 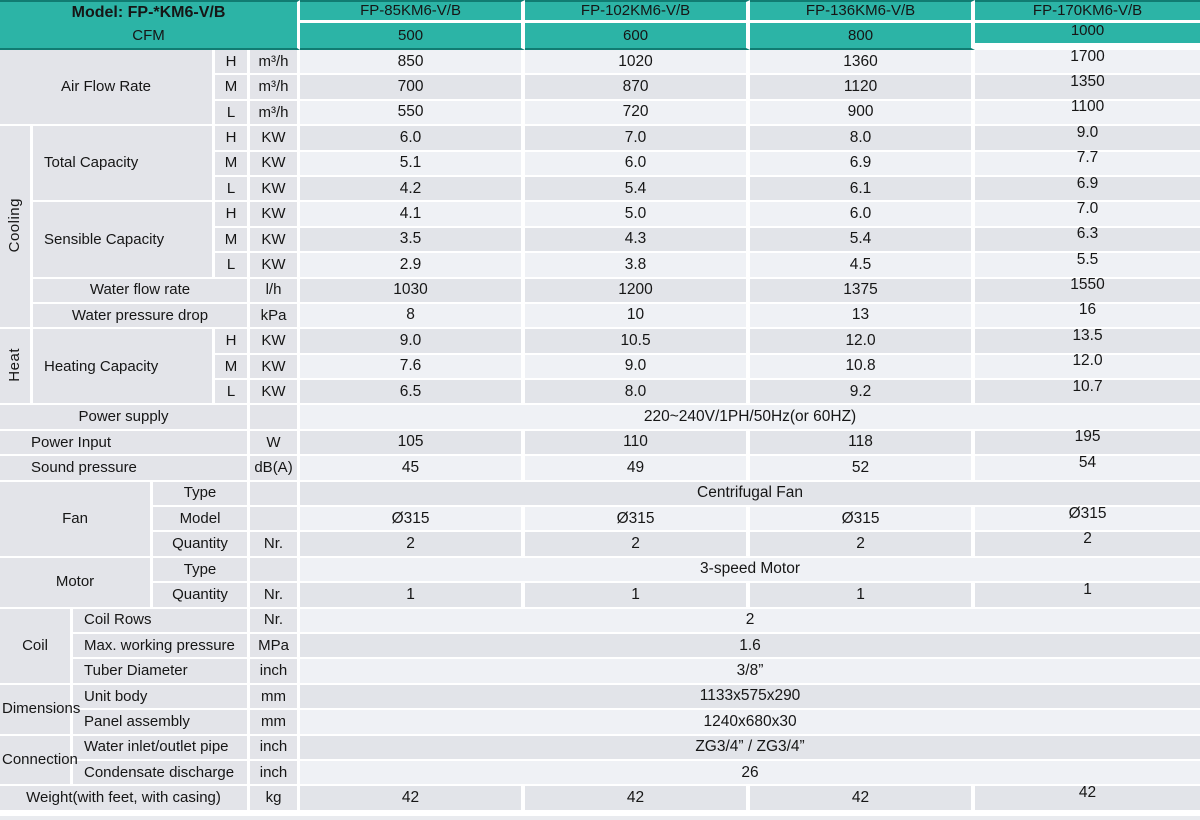 What do you see at coordinates (638, 266) in the screenshot?
I see `value-sensible-capacity-l-col2: 3.8` at bounding box center [638, 266].